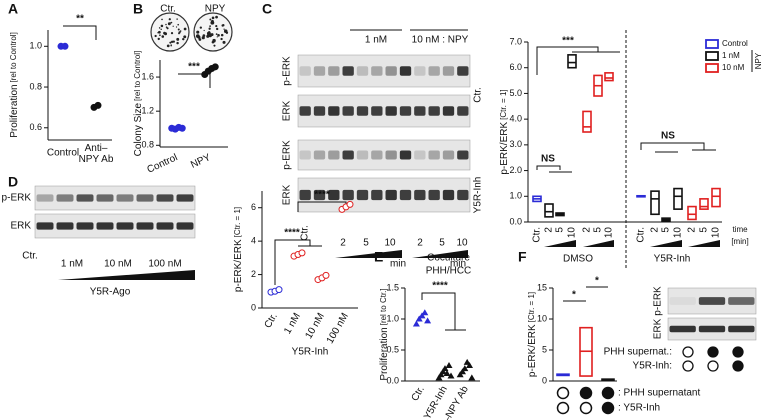 The image size is (763, 420). Describe the element at coordinates (503, 104) in the screenshot. I see `y-axis-label-unit: [Ctr. = 1]` at that location.